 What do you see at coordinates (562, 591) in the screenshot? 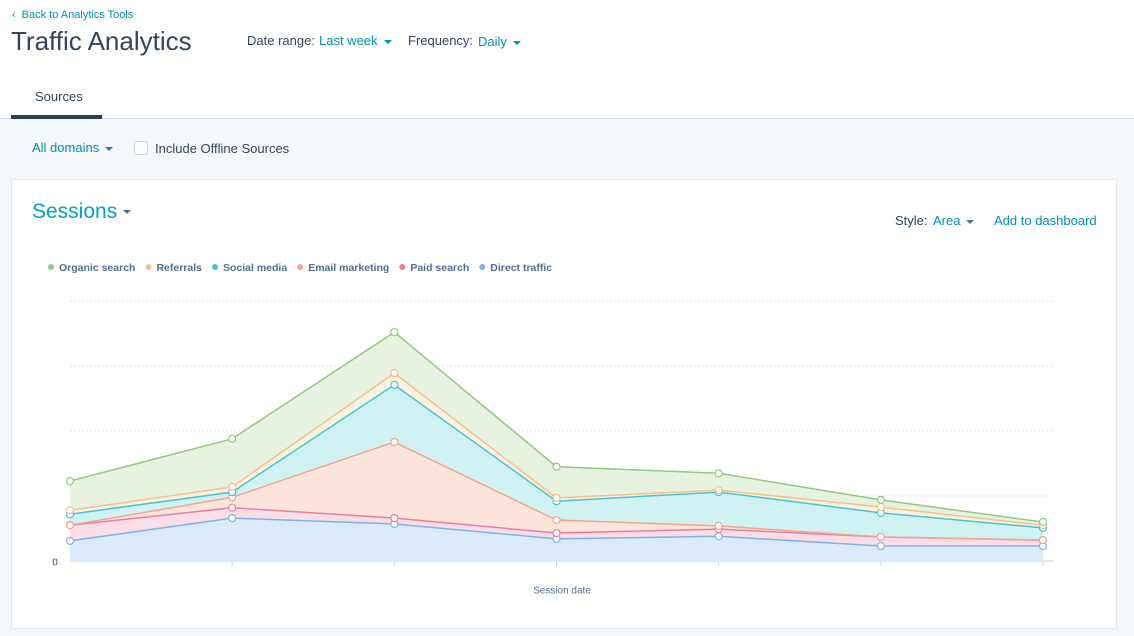
I see `x-axis-label: Session date` at bounding box center [562, 591].